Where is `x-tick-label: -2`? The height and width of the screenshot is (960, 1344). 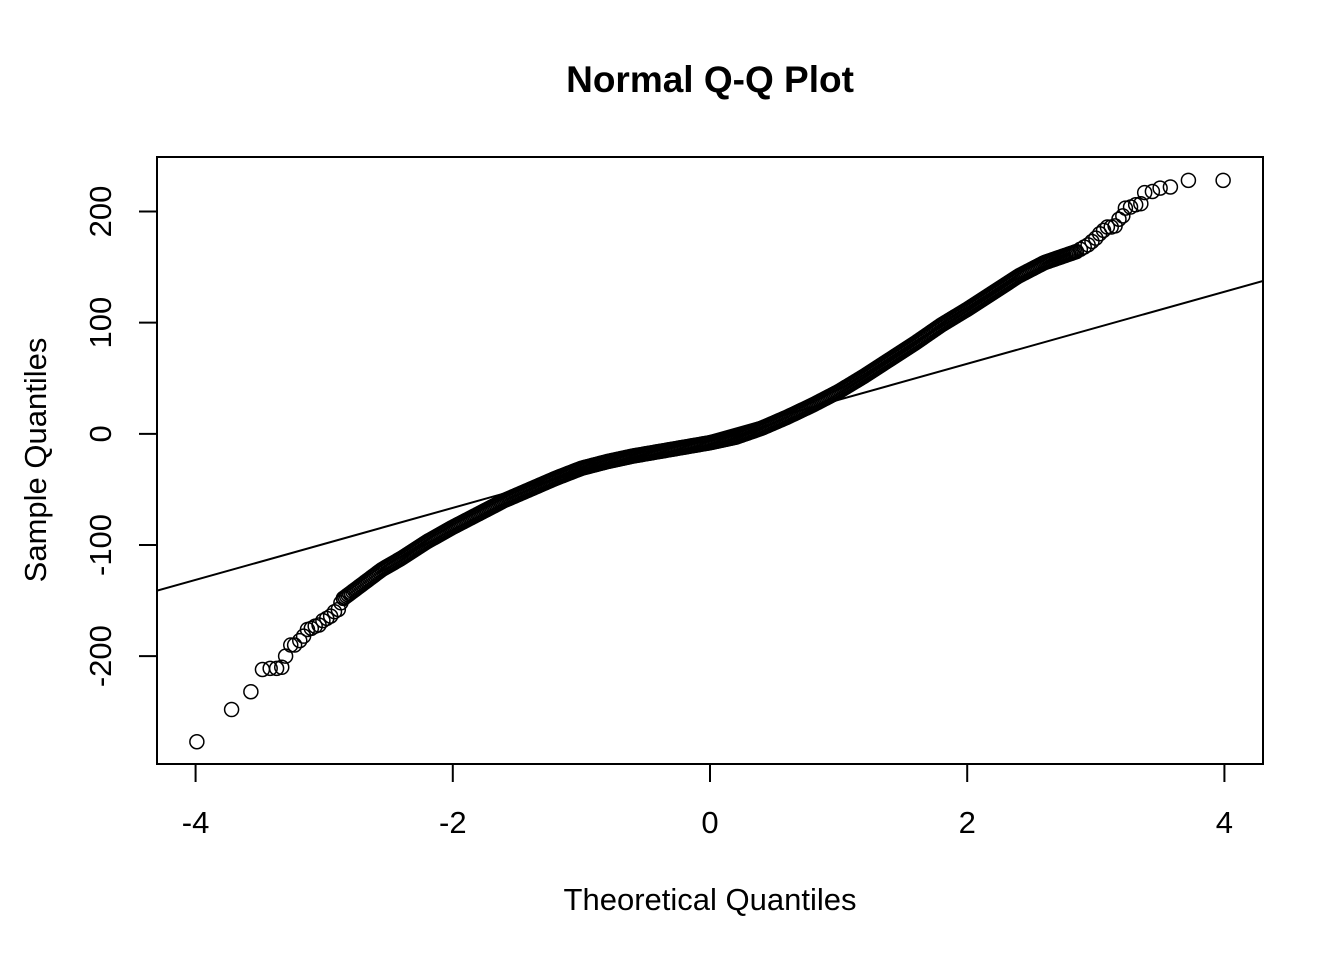
x-tick-label: -2 is located at coordinates (453, 822).